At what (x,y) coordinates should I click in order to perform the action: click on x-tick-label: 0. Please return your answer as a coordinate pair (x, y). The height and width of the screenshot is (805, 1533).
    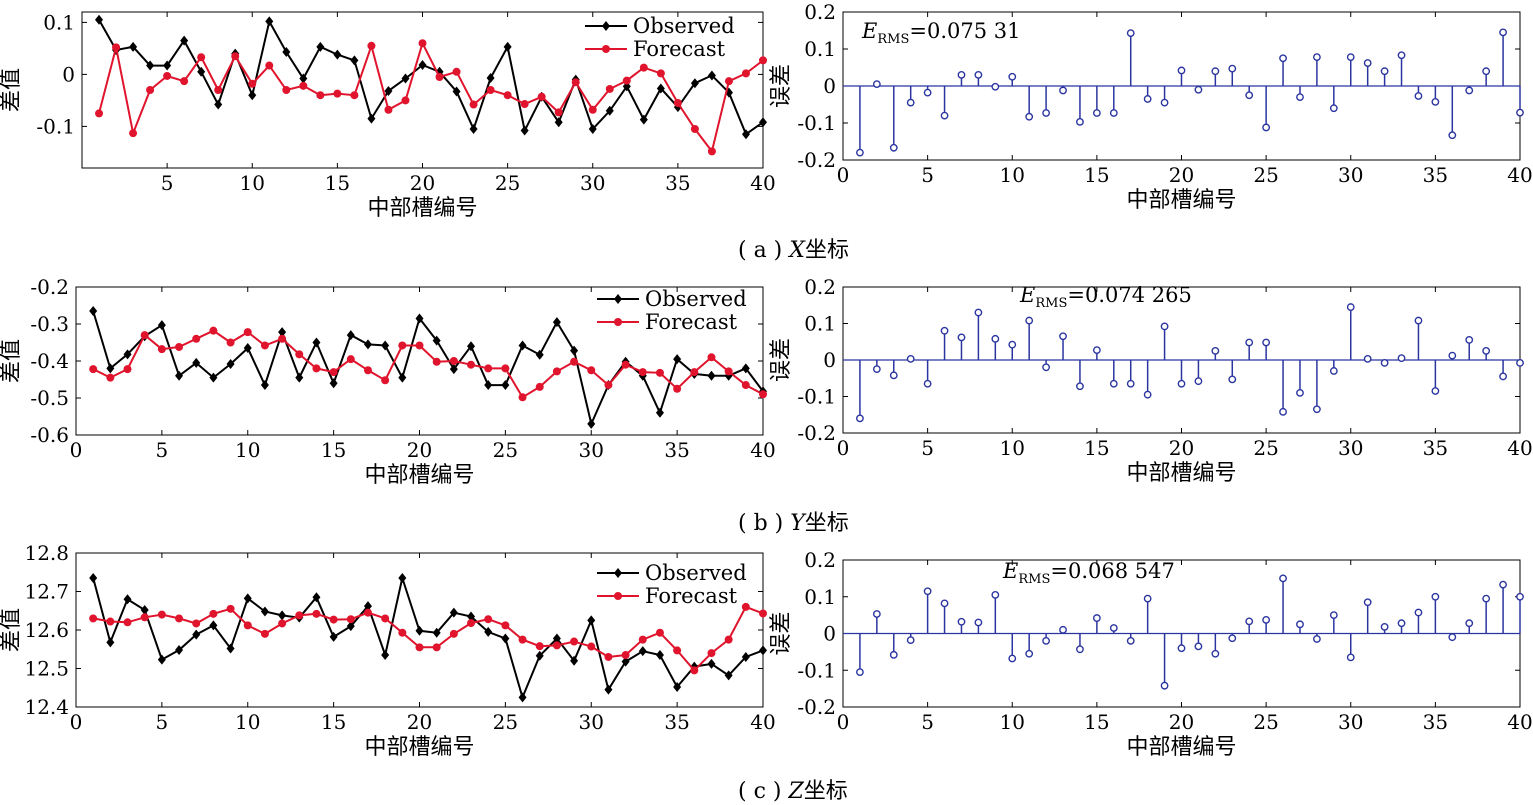
    Looking at the image, I should click on (843, 722).